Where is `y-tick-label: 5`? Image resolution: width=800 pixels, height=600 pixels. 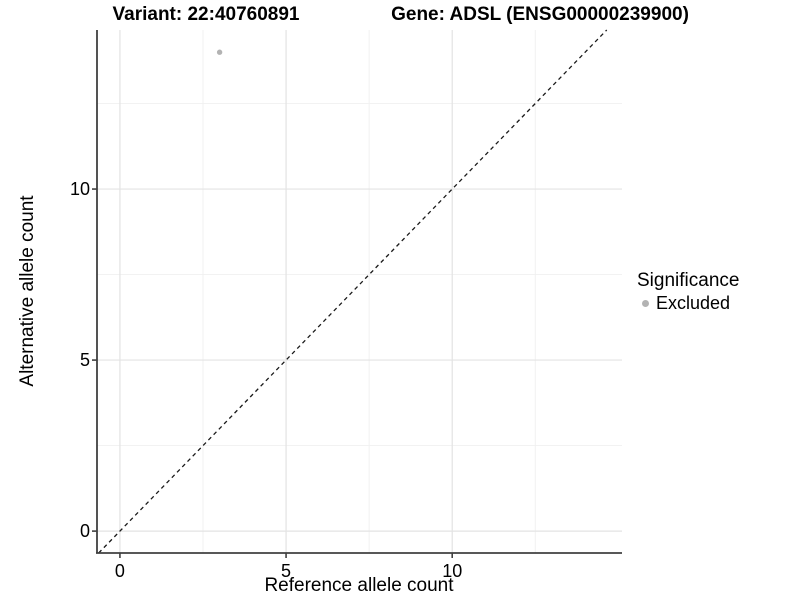 y-tick-label: 5 is located at coordinates (85, 360).